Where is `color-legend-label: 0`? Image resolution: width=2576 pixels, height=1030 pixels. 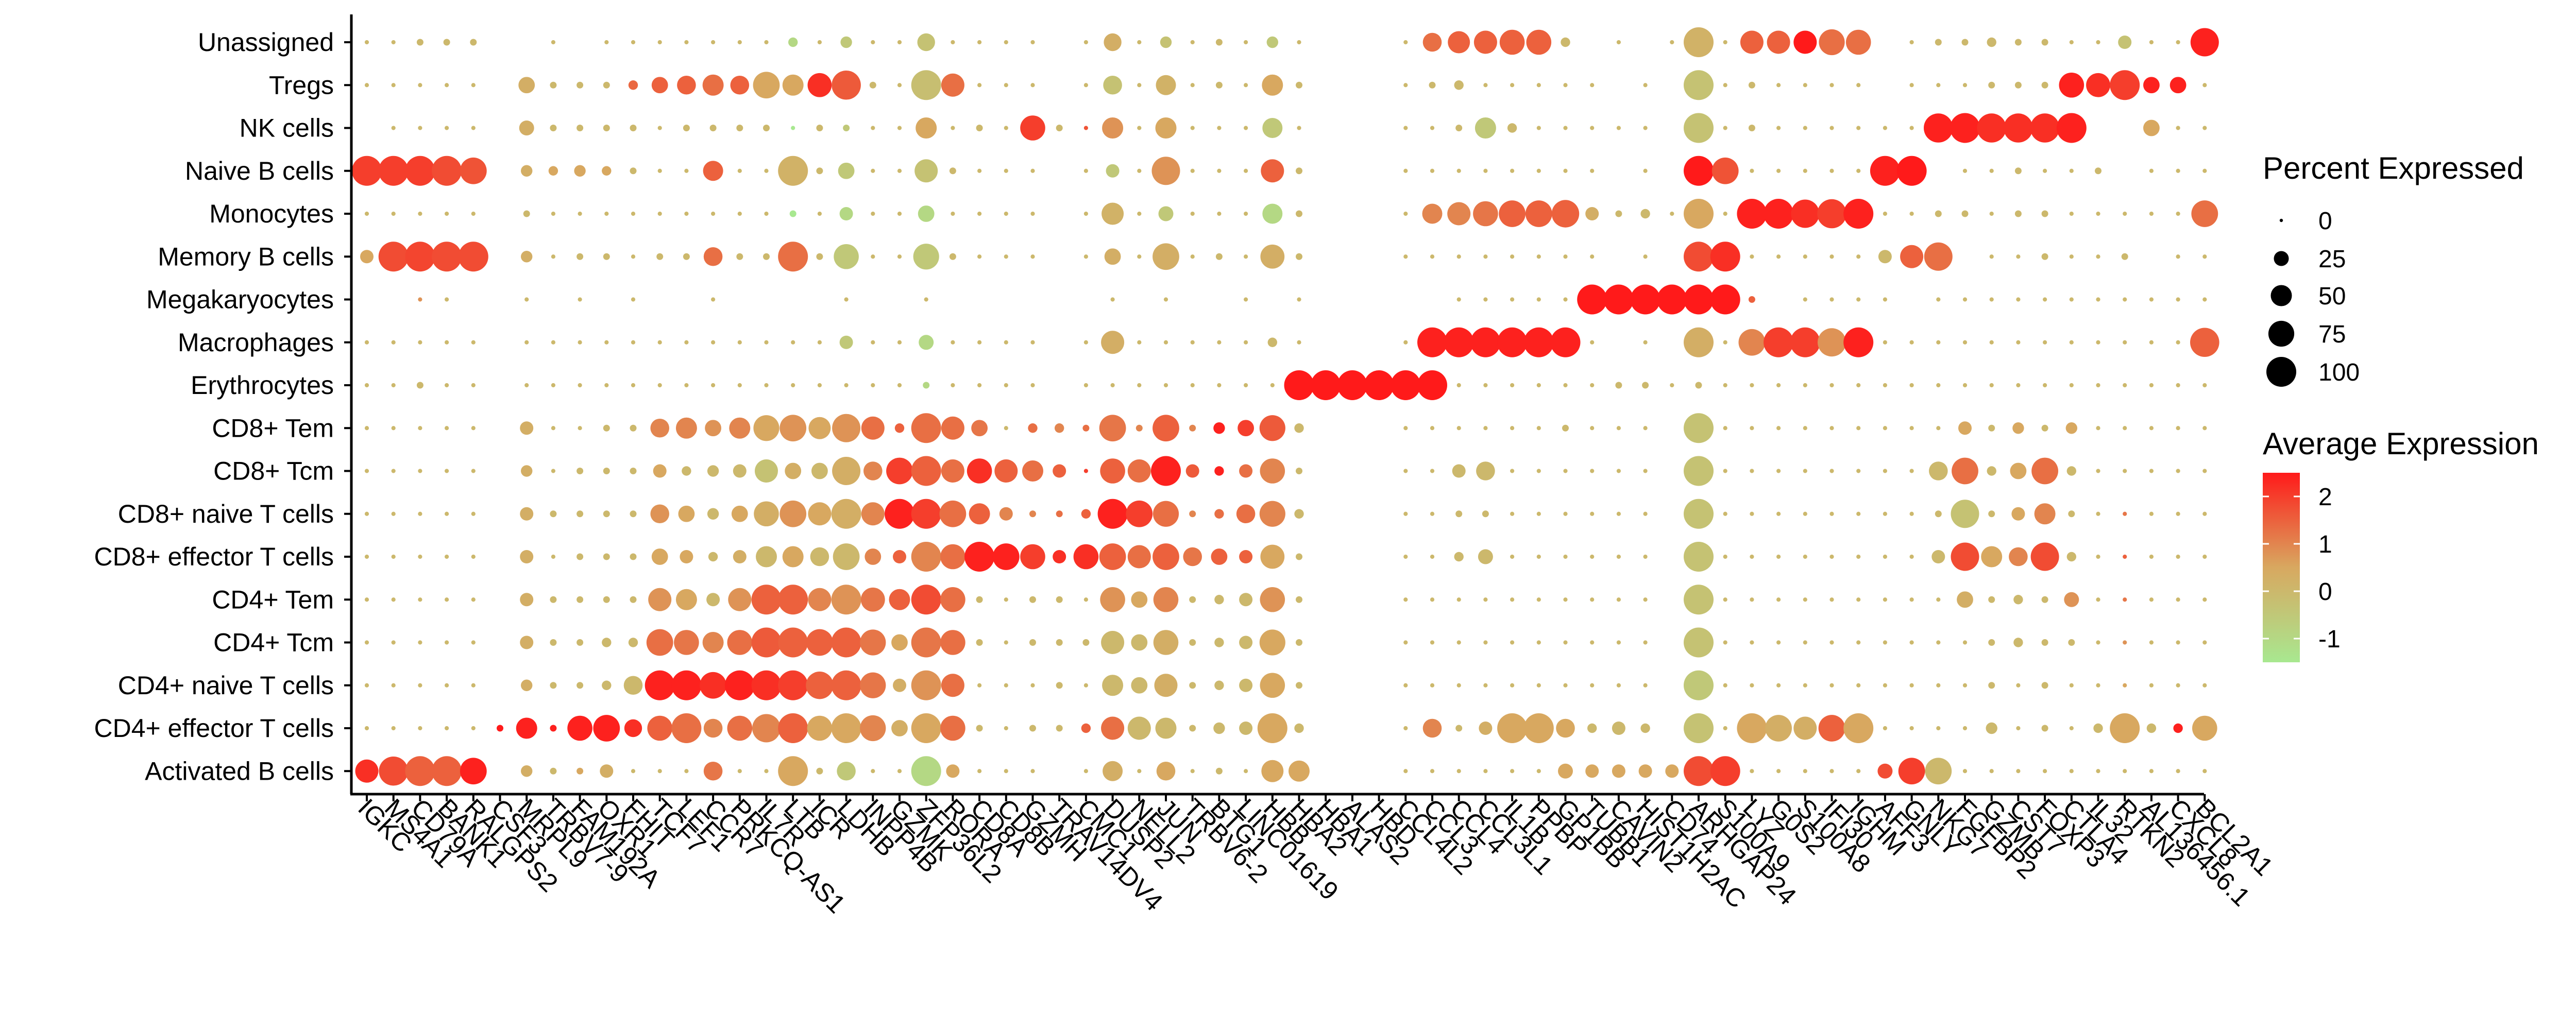
color-legend-label: 0 is located at coordinates (2325, 592).